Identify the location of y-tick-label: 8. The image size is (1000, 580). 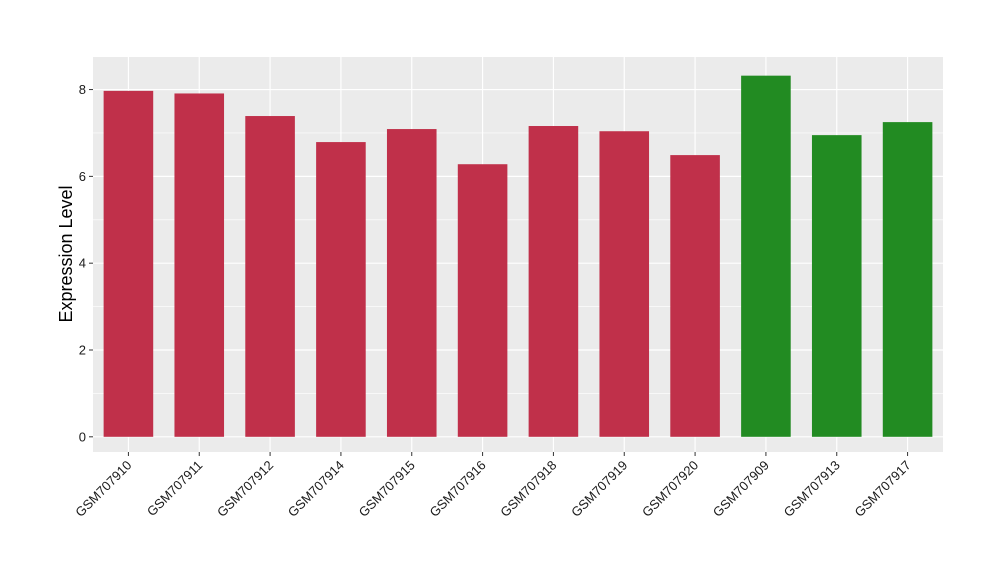
(82, 89).